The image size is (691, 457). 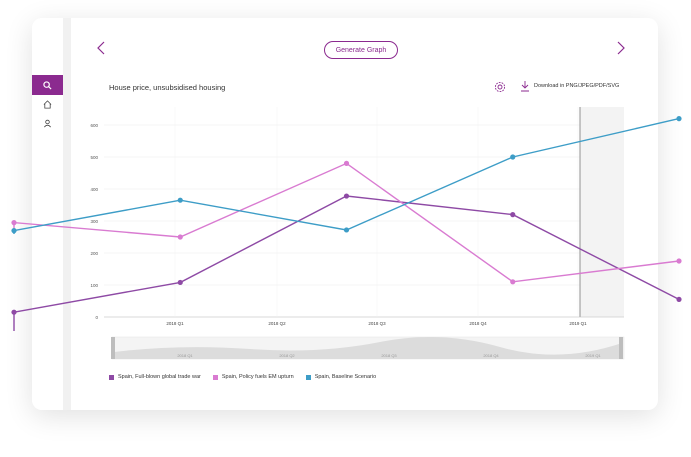 What do you see at coordinates (525, 86) in the screenshot?
I see `download-icon` at bounding box center [525, 86].